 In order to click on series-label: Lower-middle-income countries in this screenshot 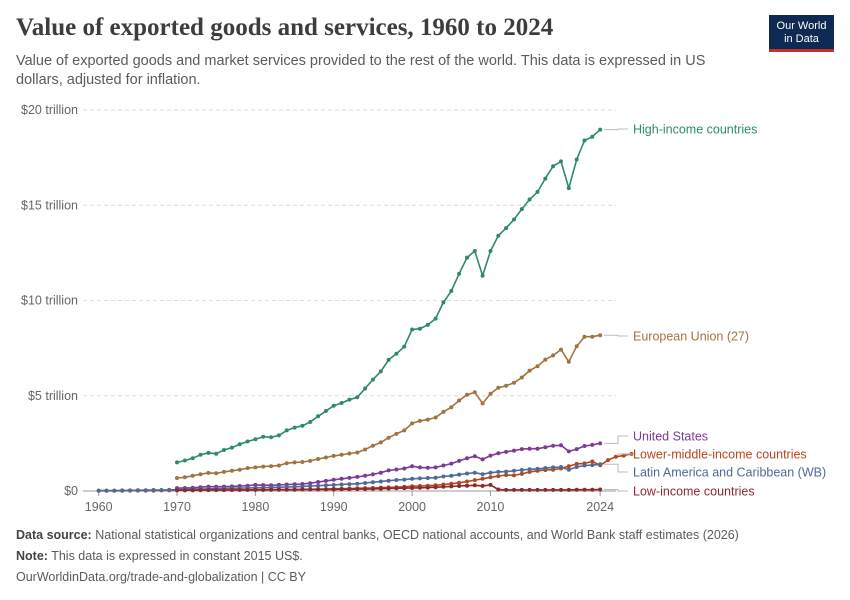, I will do `click(720, 455)`.